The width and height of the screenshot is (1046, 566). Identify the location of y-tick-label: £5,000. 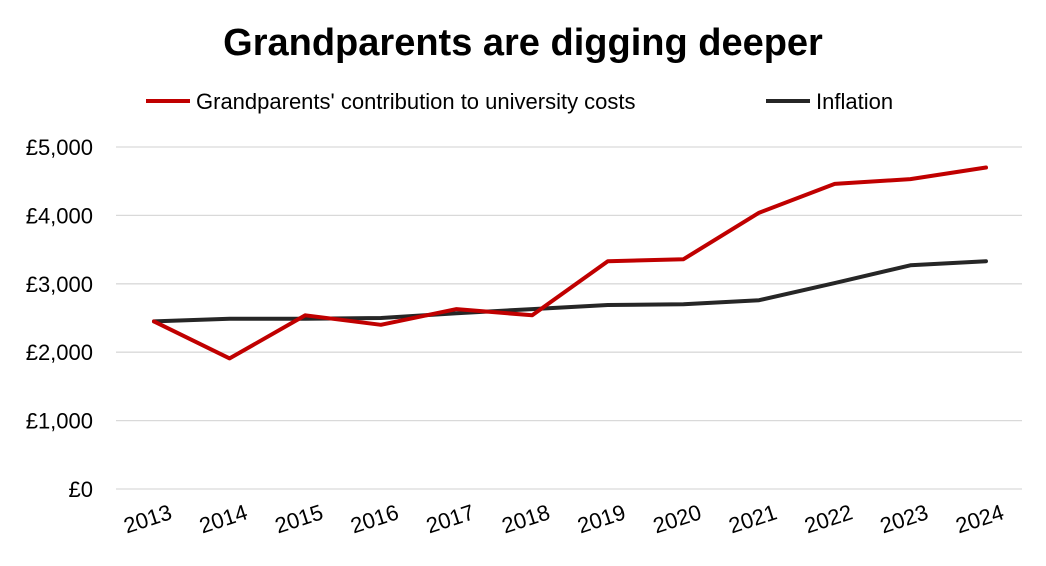
(59, 147).